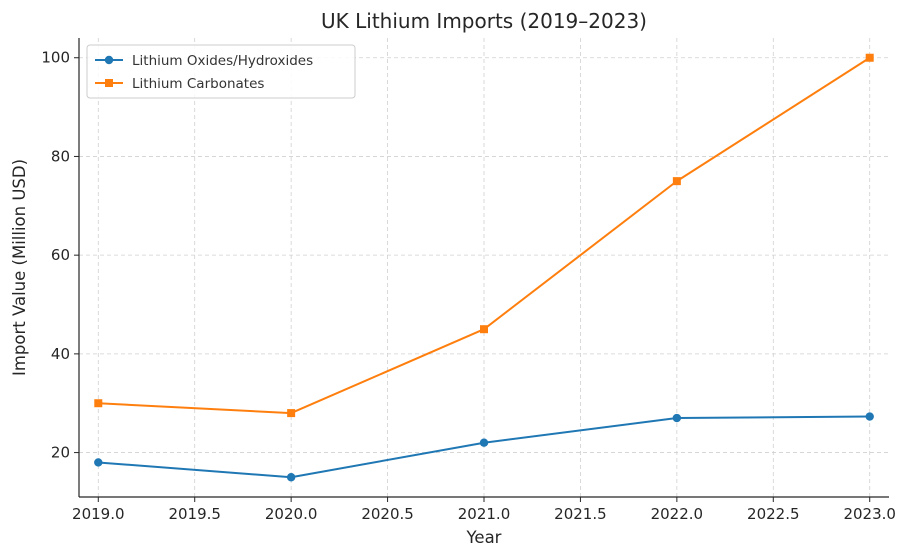 This screenshot has height=558, width=900. I want to click on legend-label: Lithium Carbonates, so click(198, 84).